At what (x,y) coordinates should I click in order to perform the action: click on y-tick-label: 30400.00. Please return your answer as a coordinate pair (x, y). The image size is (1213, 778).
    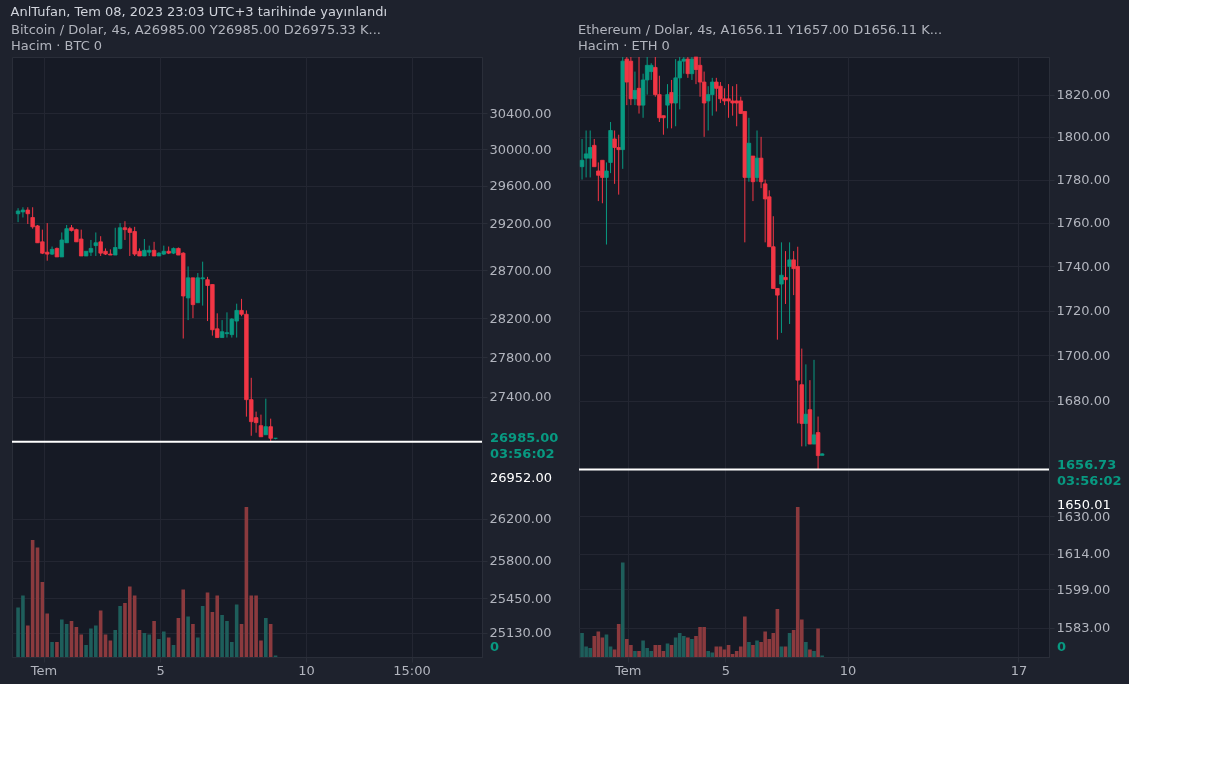
    Looking at the image, I should click on (520, 113).